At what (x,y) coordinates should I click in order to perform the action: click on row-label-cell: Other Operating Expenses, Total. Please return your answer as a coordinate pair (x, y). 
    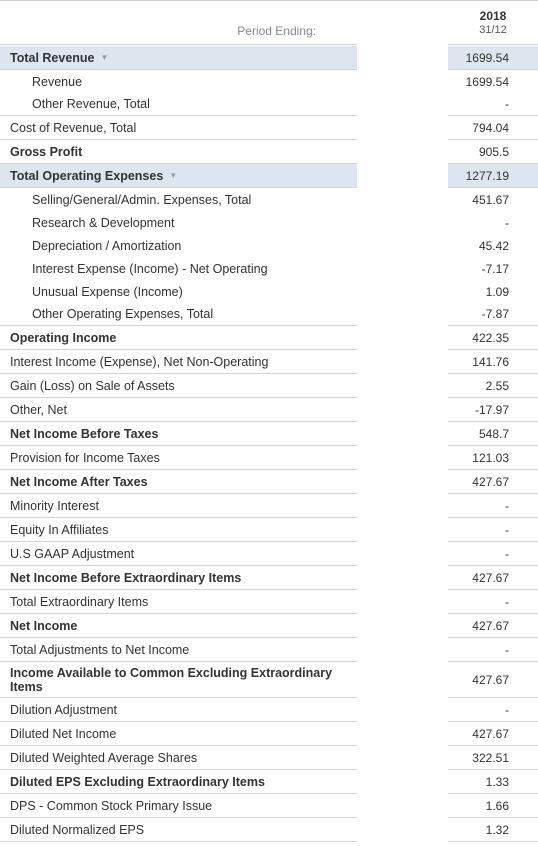
    Looking at the image, I should click on (178, 314).